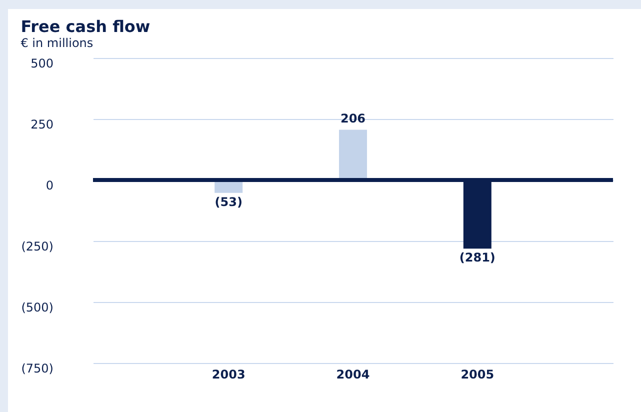 Image resolution: width=641 pixels, height=412 pixels. I want to click on y-tick-label: (500), so click(37, 307).